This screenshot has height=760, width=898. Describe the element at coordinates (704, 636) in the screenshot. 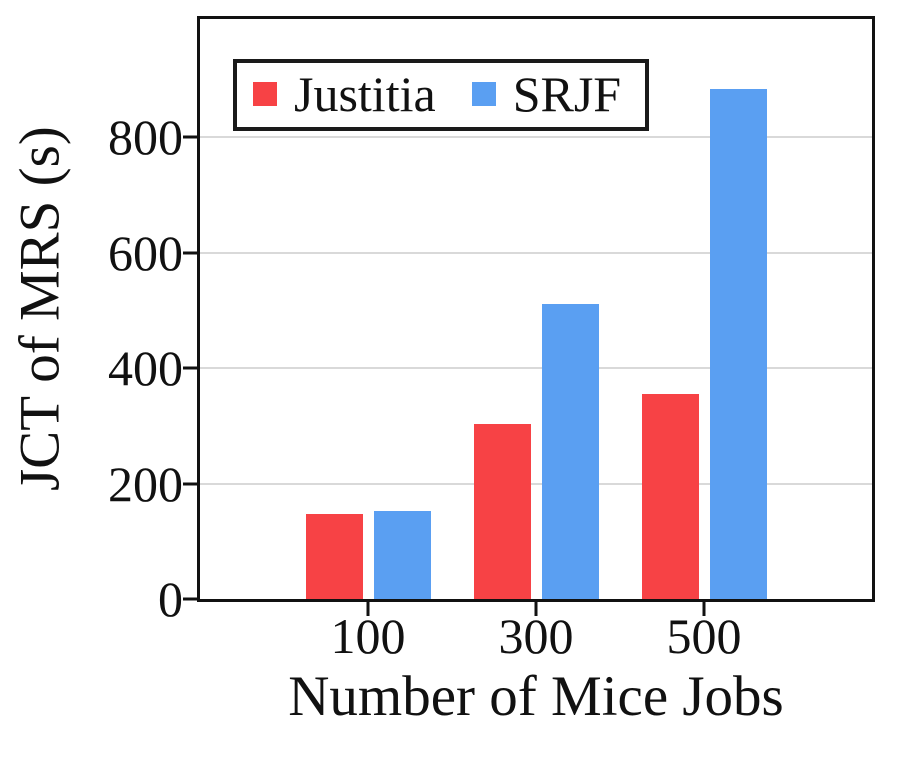

I see `x-tick-label-500: 500` at that location.